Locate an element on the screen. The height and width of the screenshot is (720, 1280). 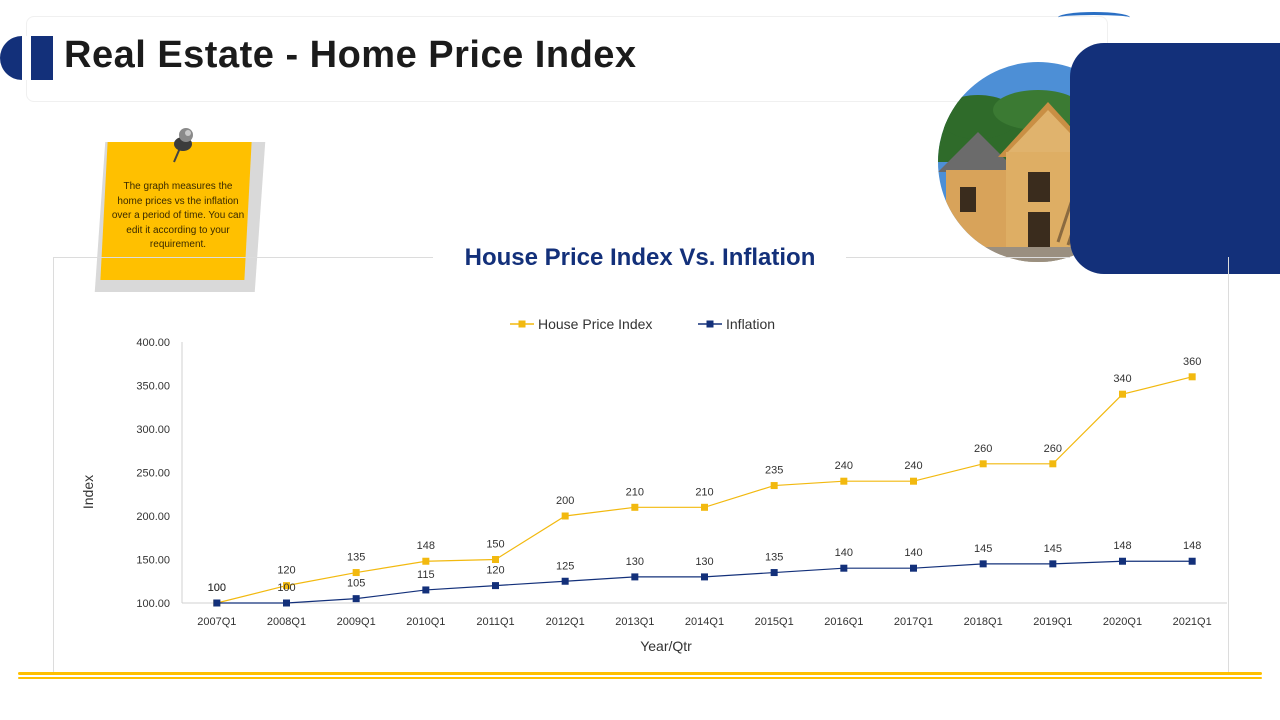
data-label: 200 is located at coordinates (565, 501).